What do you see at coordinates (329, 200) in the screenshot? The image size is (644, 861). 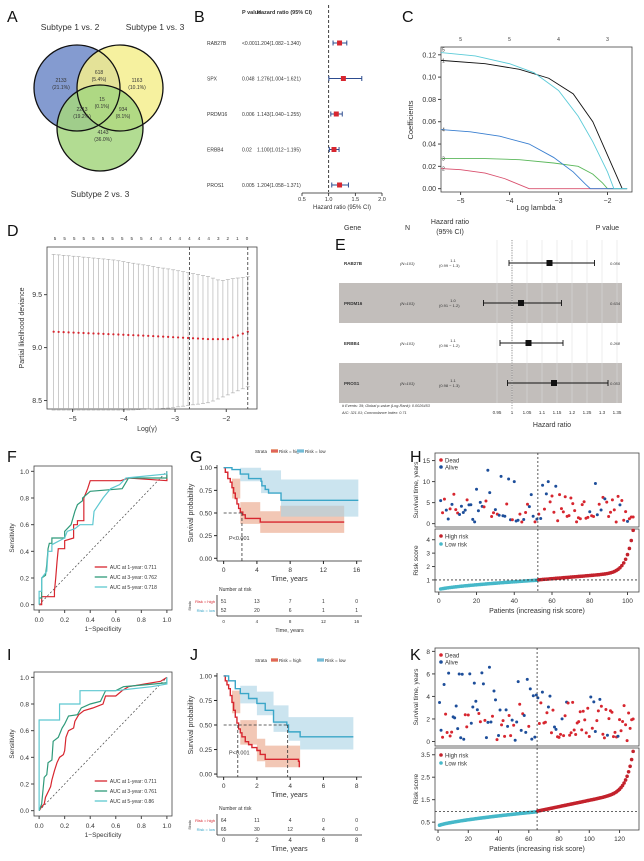 I see `x-tick-label: 1.0` at bounding box center [329, 200].